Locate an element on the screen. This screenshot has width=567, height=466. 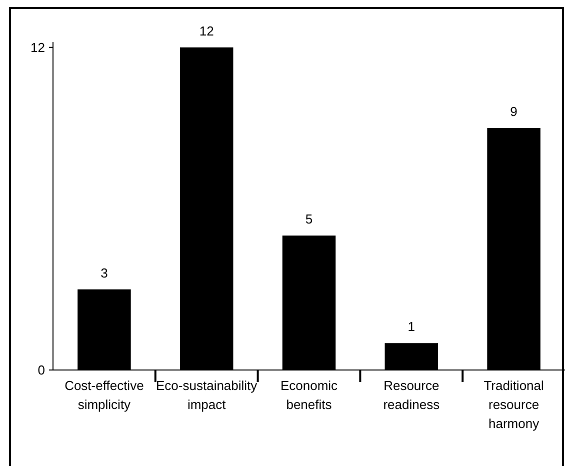
data-label: 5 is located at coordinates (309, 219).